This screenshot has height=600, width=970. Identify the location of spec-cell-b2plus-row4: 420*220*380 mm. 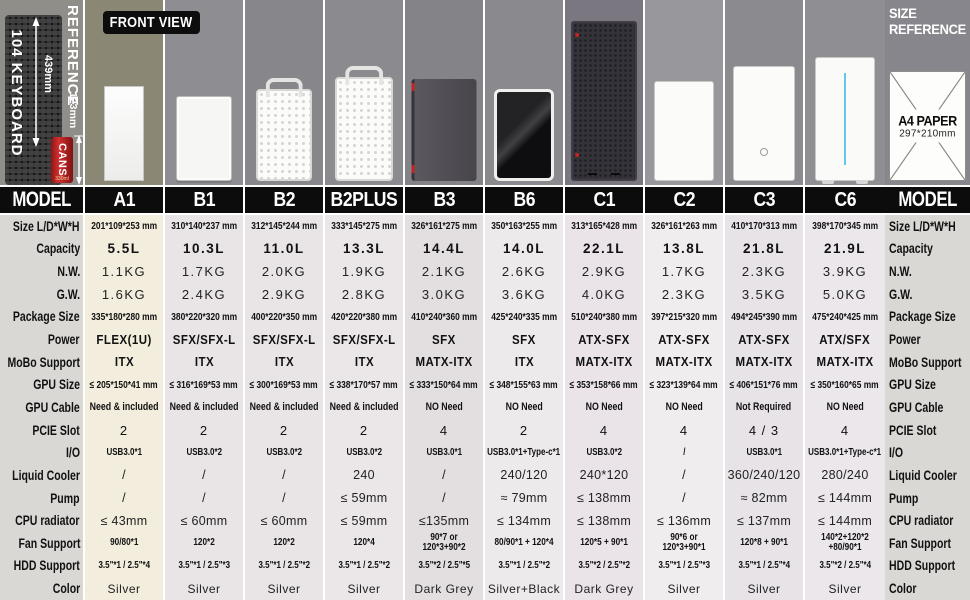
(364, 317).